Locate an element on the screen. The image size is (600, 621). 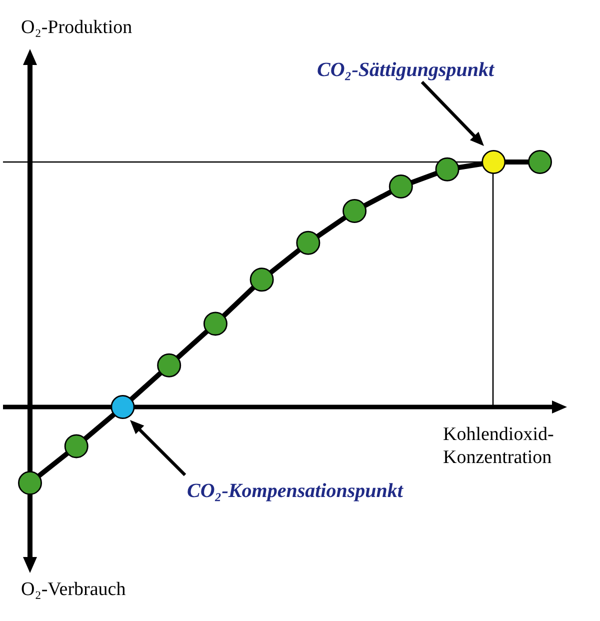
annotation: CO₂-Kompensationspunkt is located at coordinates (295, 491).